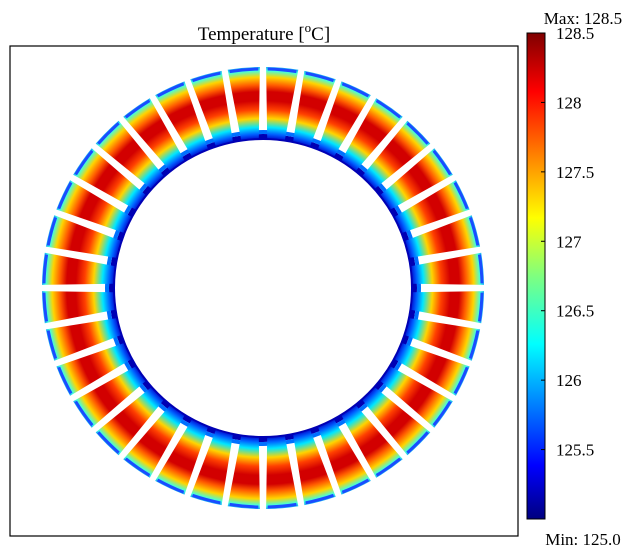  What do you see at coordinates (575, 172) in the screenshot?
I see `colorbar-tick-label: 127.5` at bounding box center [575, 172].